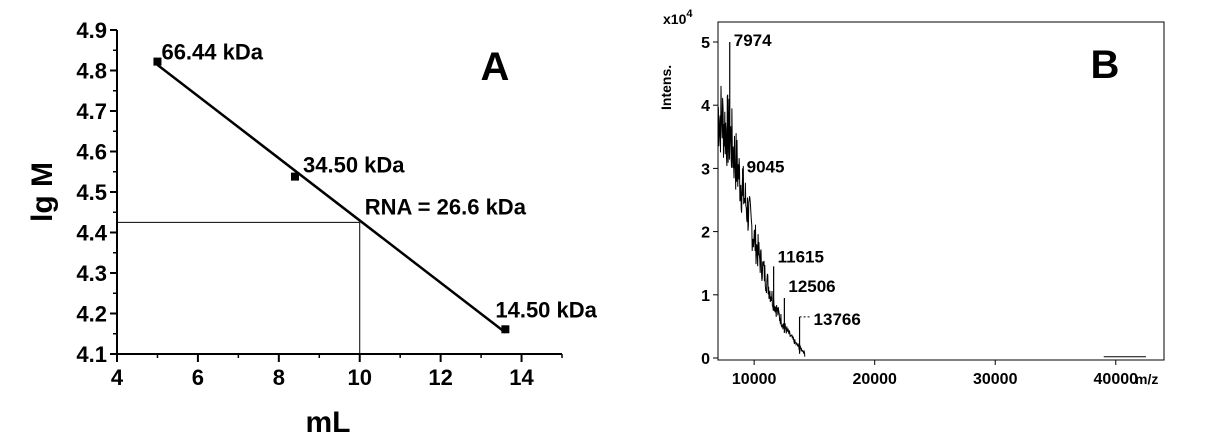 This screenshot has height=447, width=1214. I want to click on panel-a-y-tick-label: 4.3, so click(91, 273).